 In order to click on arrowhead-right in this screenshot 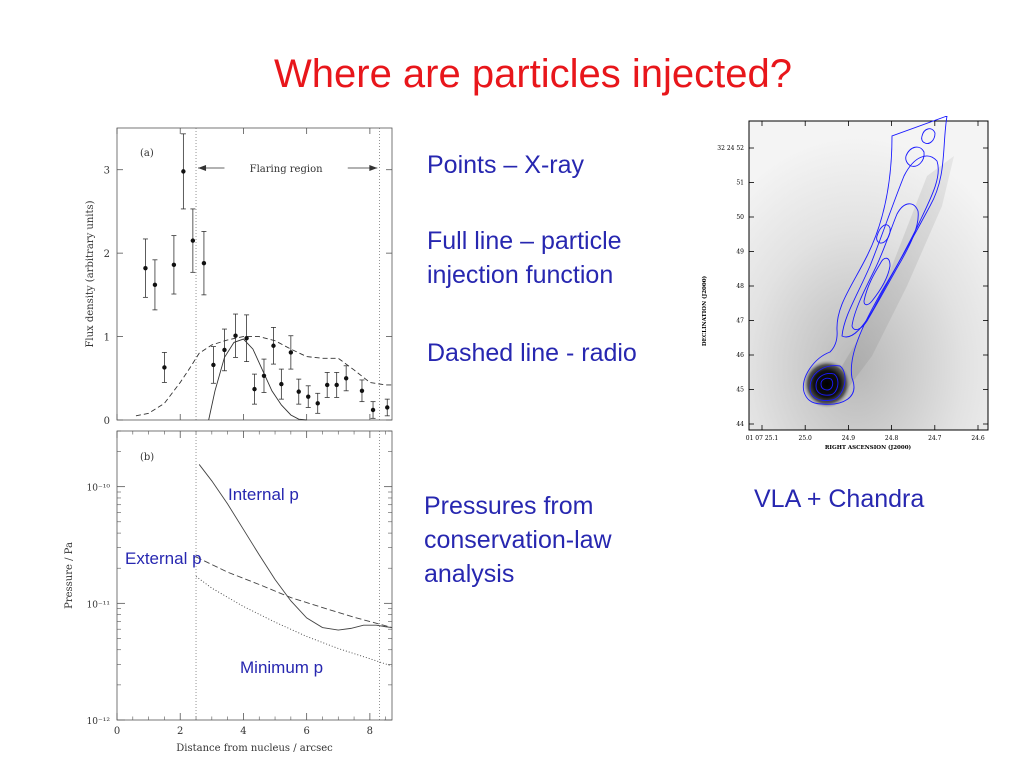, I will do `click(373, 168)`.